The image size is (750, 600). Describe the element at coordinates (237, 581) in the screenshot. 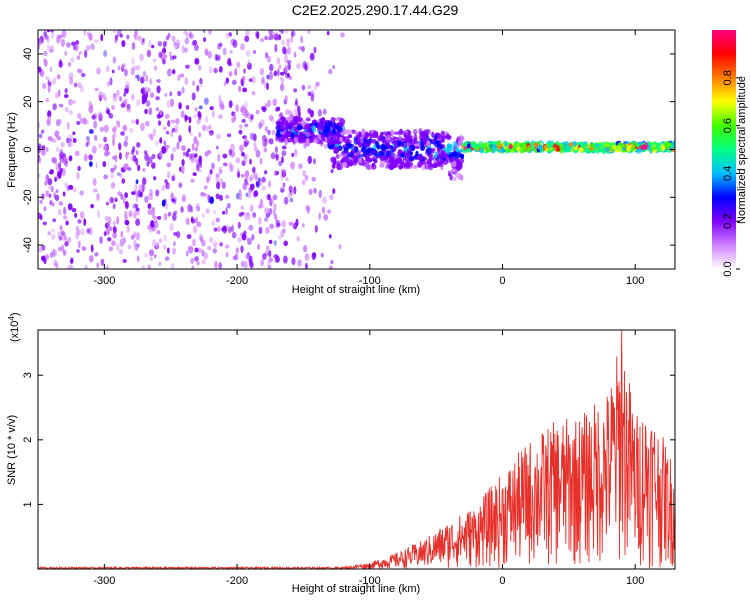

I see `snr-x-tick-label: -200` at that location.